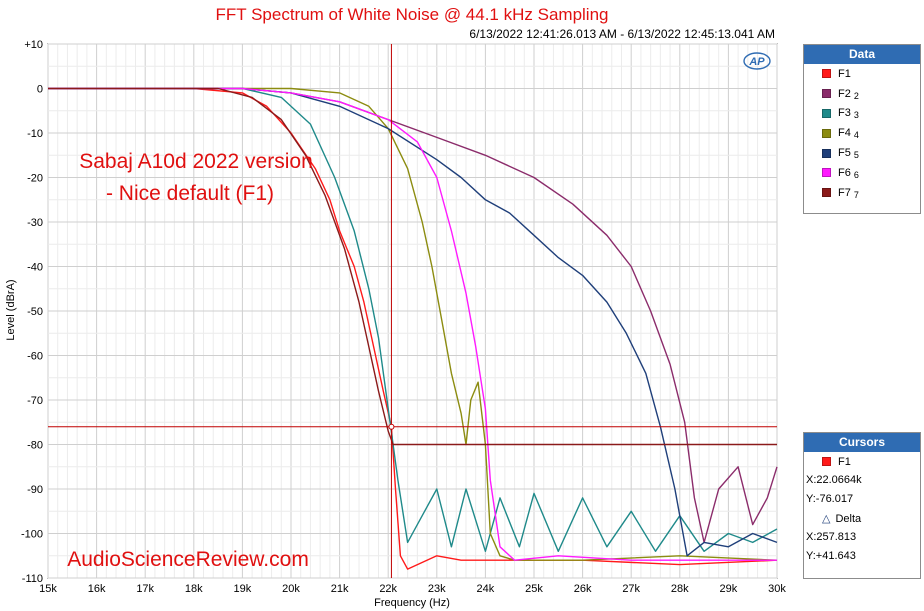 The width and height of the screenshot is (924, 611). What do you see at coordinates (486, 589) in the screenshot?
I see `x-tick-label: 24k` at bounding box center [486, 589].